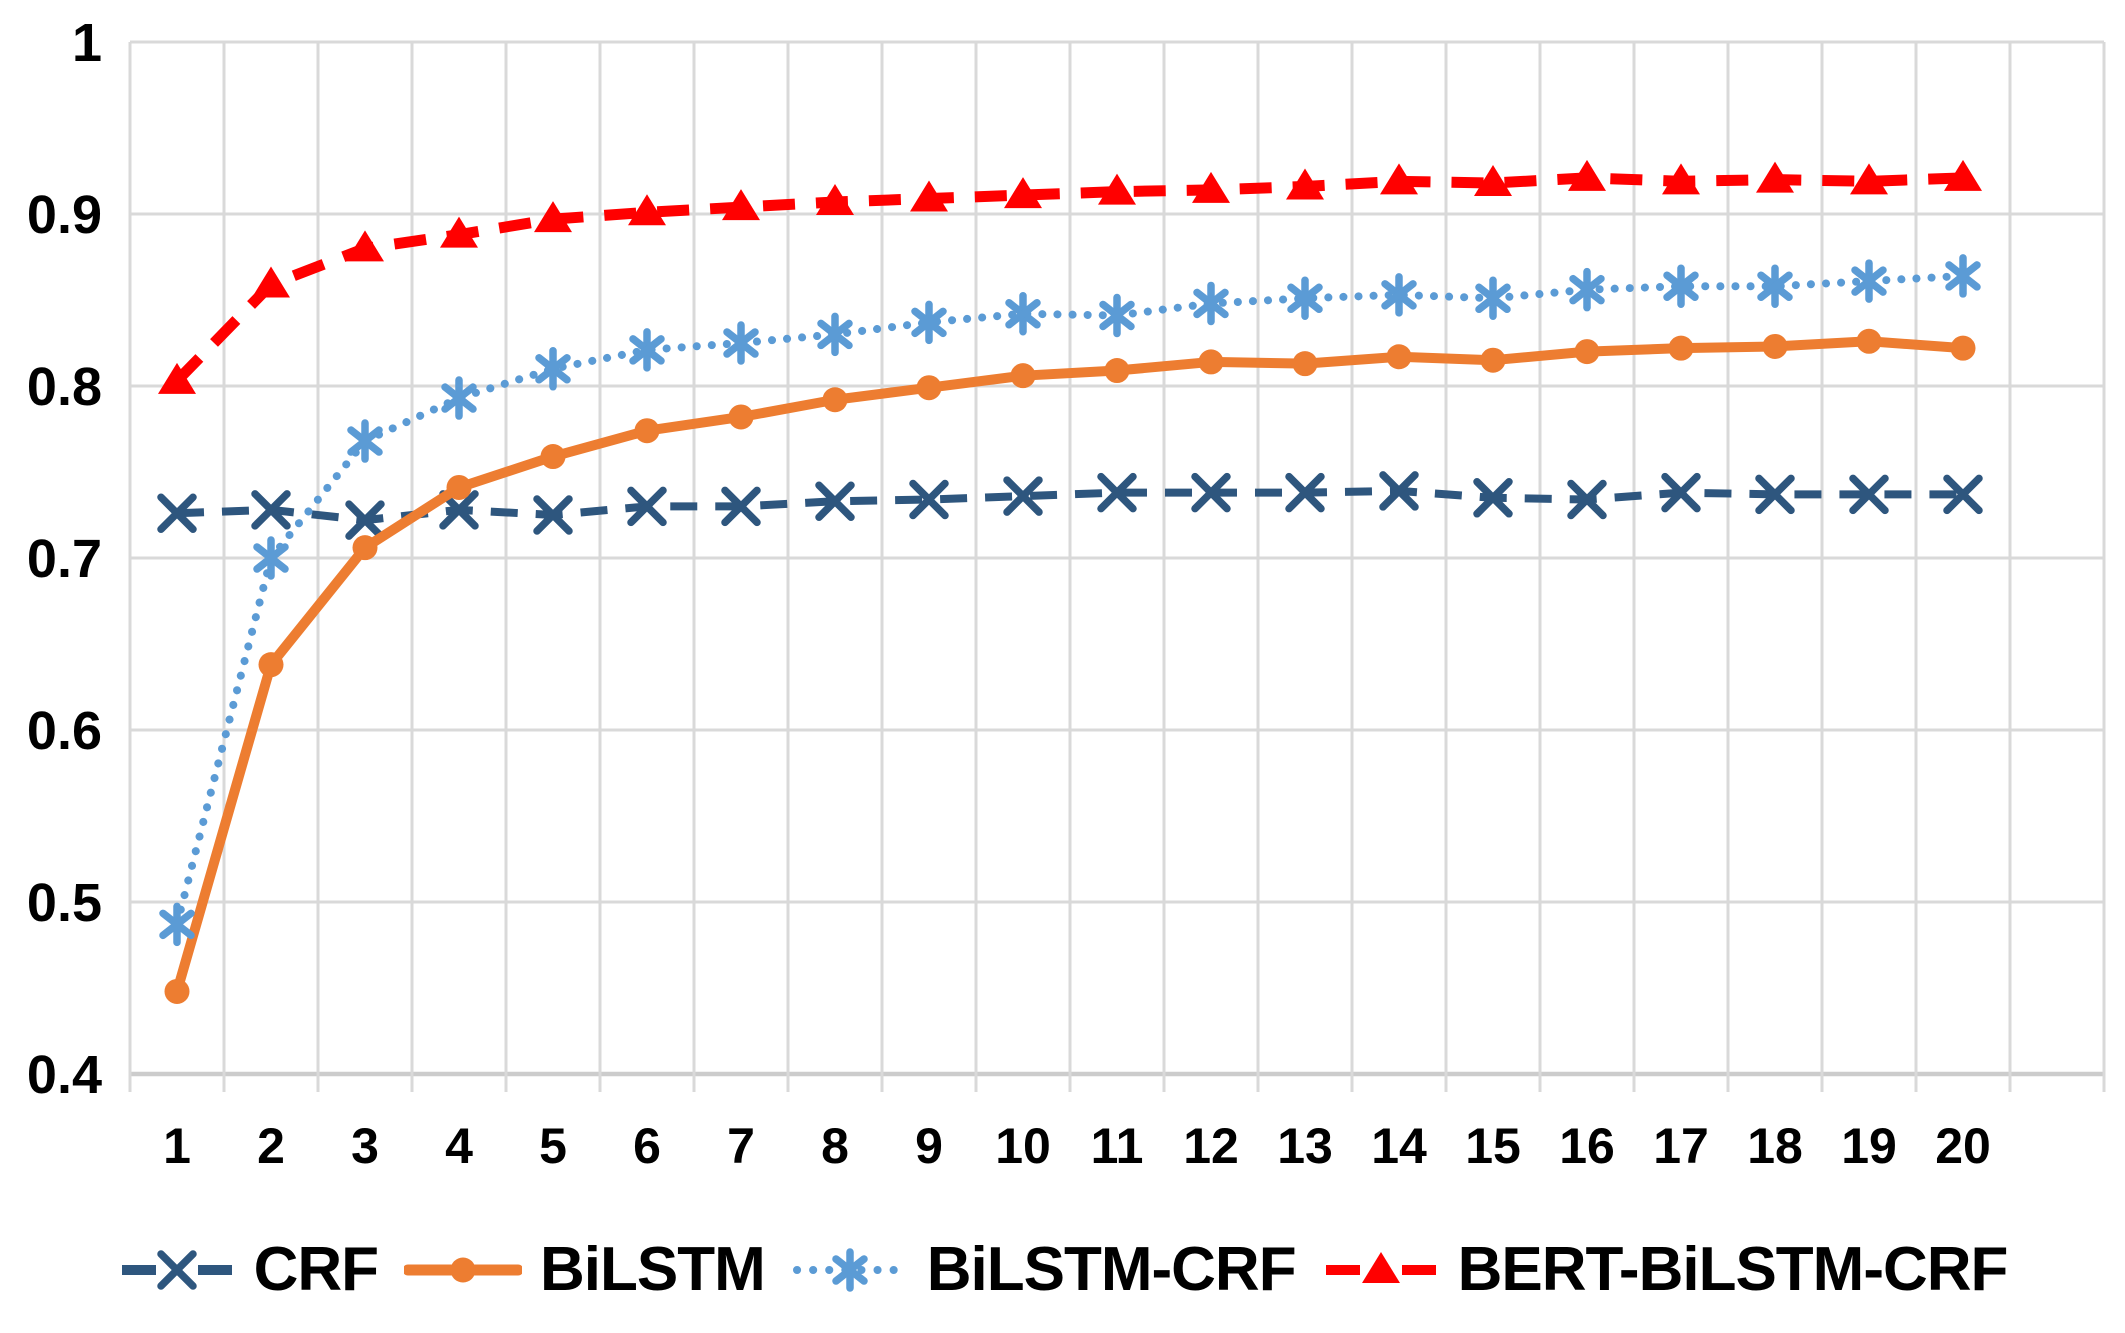  I want to click on x-tick-label: 3, so click(365, 1146).